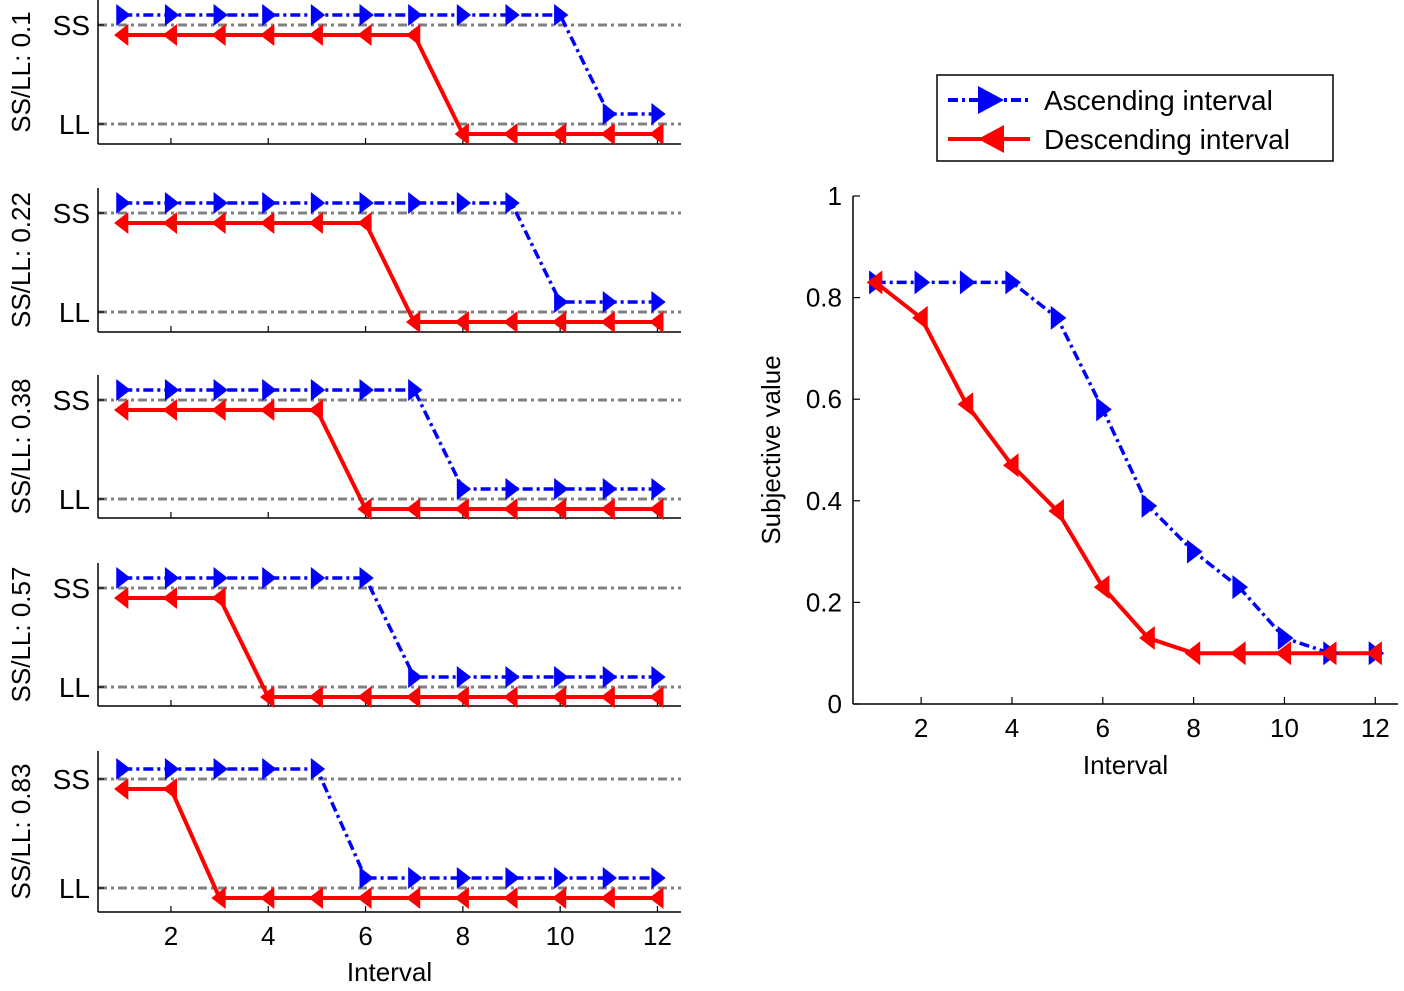  Describe the element at coordinates (835, 196) in the screenshot. I see `y-tick-label: 1` at that location.